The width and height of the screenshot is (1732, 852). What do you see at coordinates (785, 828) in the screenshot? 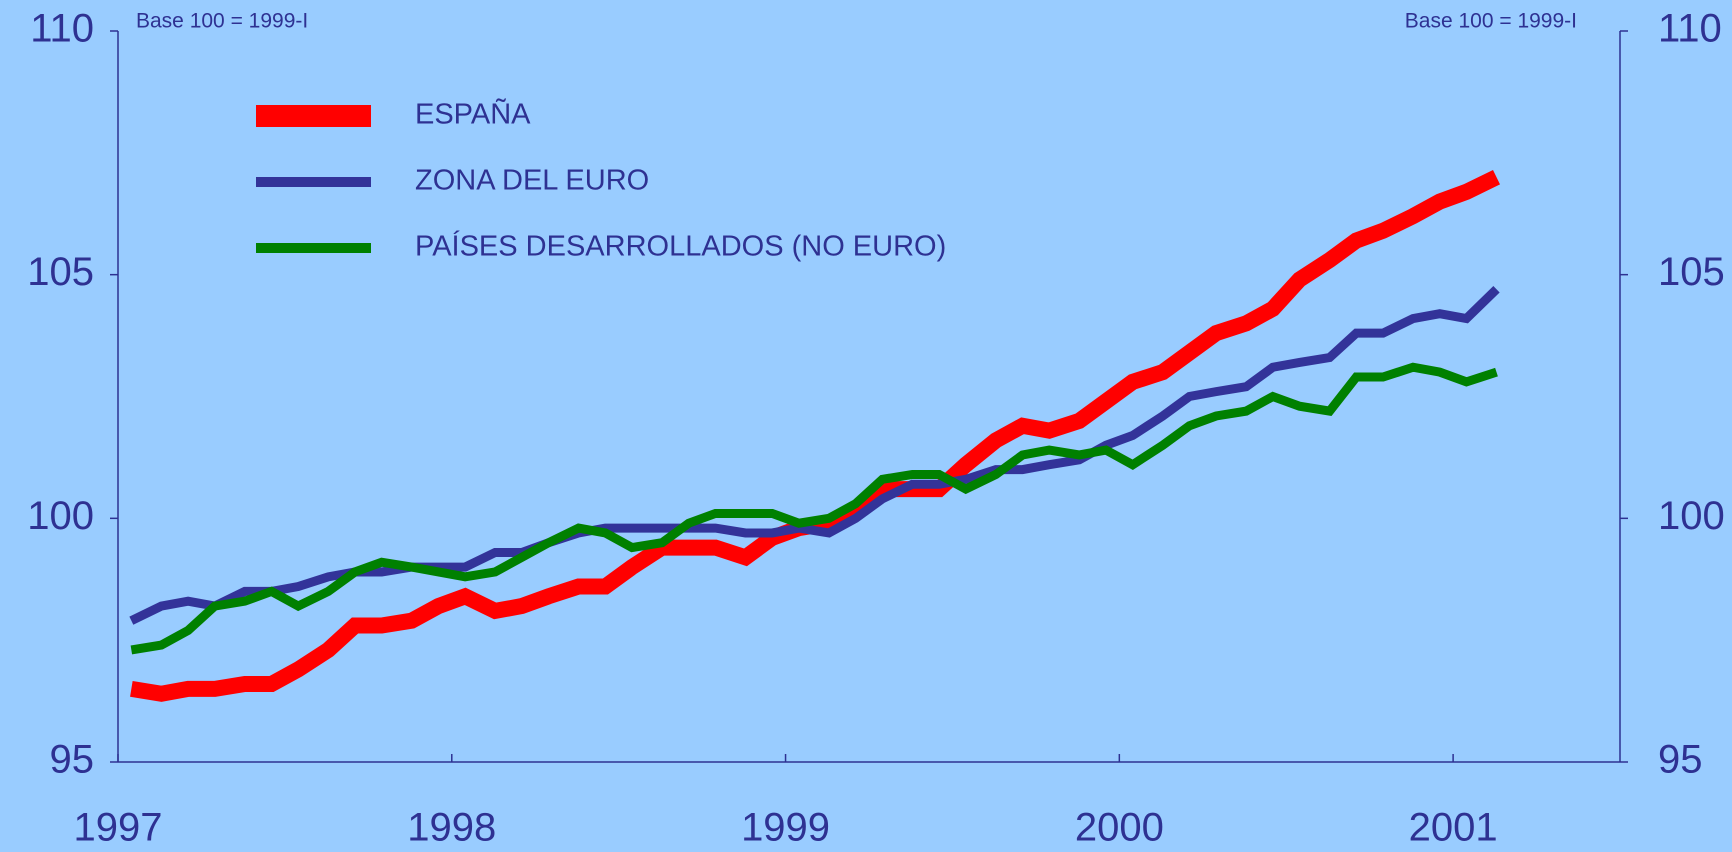
I see `x-tick-label: 1999` at bounding box center [785, 828].